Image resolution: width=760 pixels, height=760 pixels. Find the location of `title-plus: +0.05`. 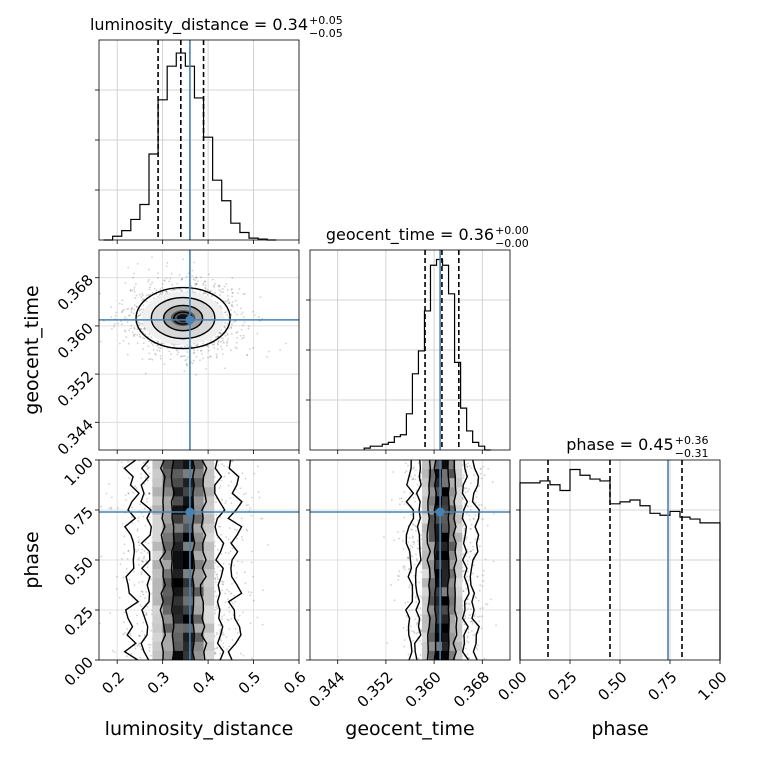

title-plus: +0.05 is located at coordinates (326, 20).